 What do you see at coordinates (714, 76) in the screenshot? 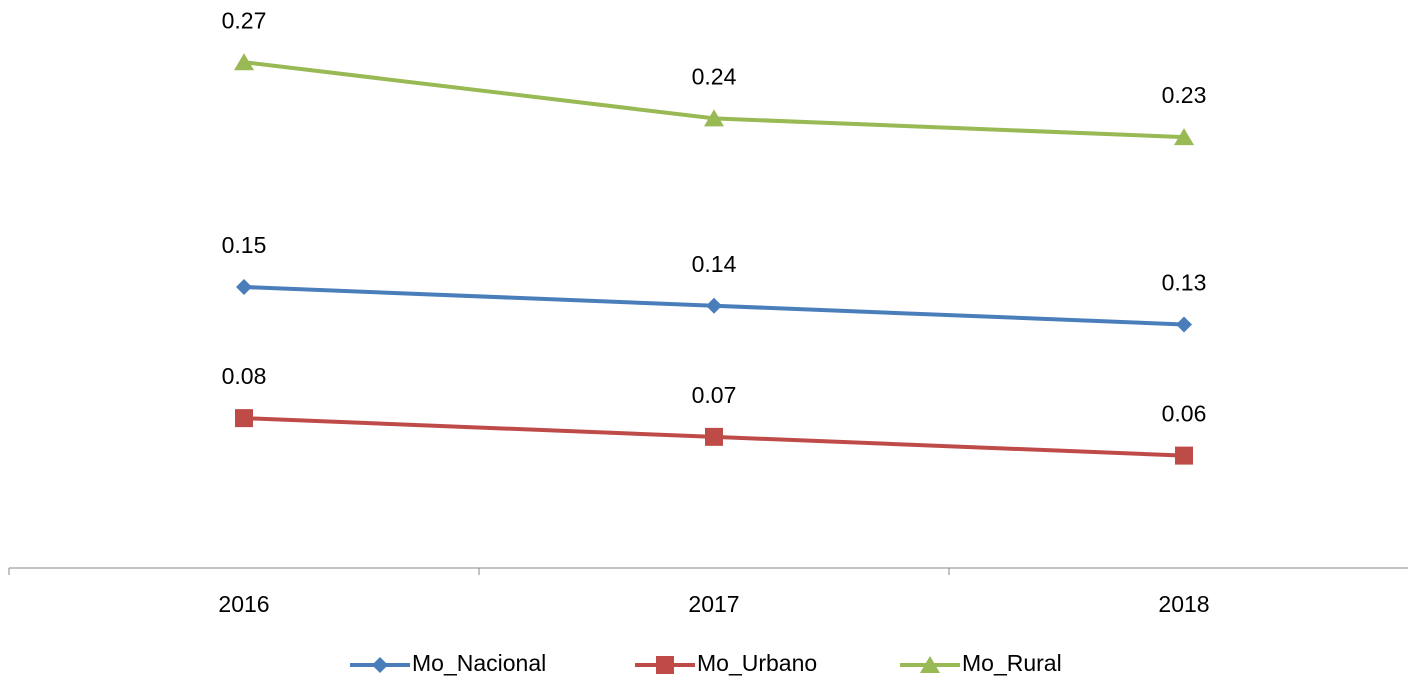
I see `data-label: 0.24` at bounding box center [714, 76].